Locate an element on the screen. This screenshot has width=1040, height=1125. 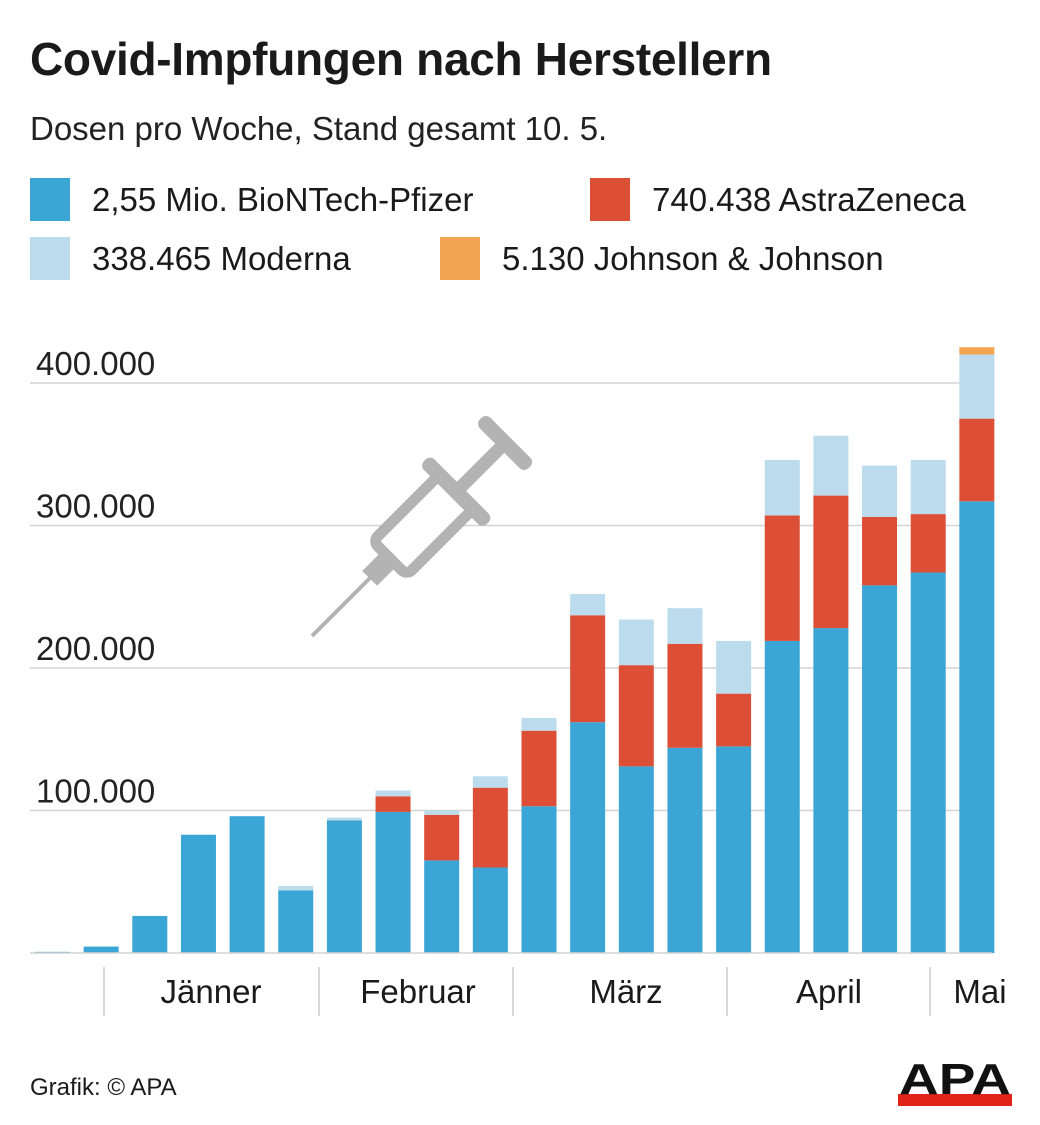
legend-item-moderna: 338.465 Moderna is located at coordinates (190, 258).